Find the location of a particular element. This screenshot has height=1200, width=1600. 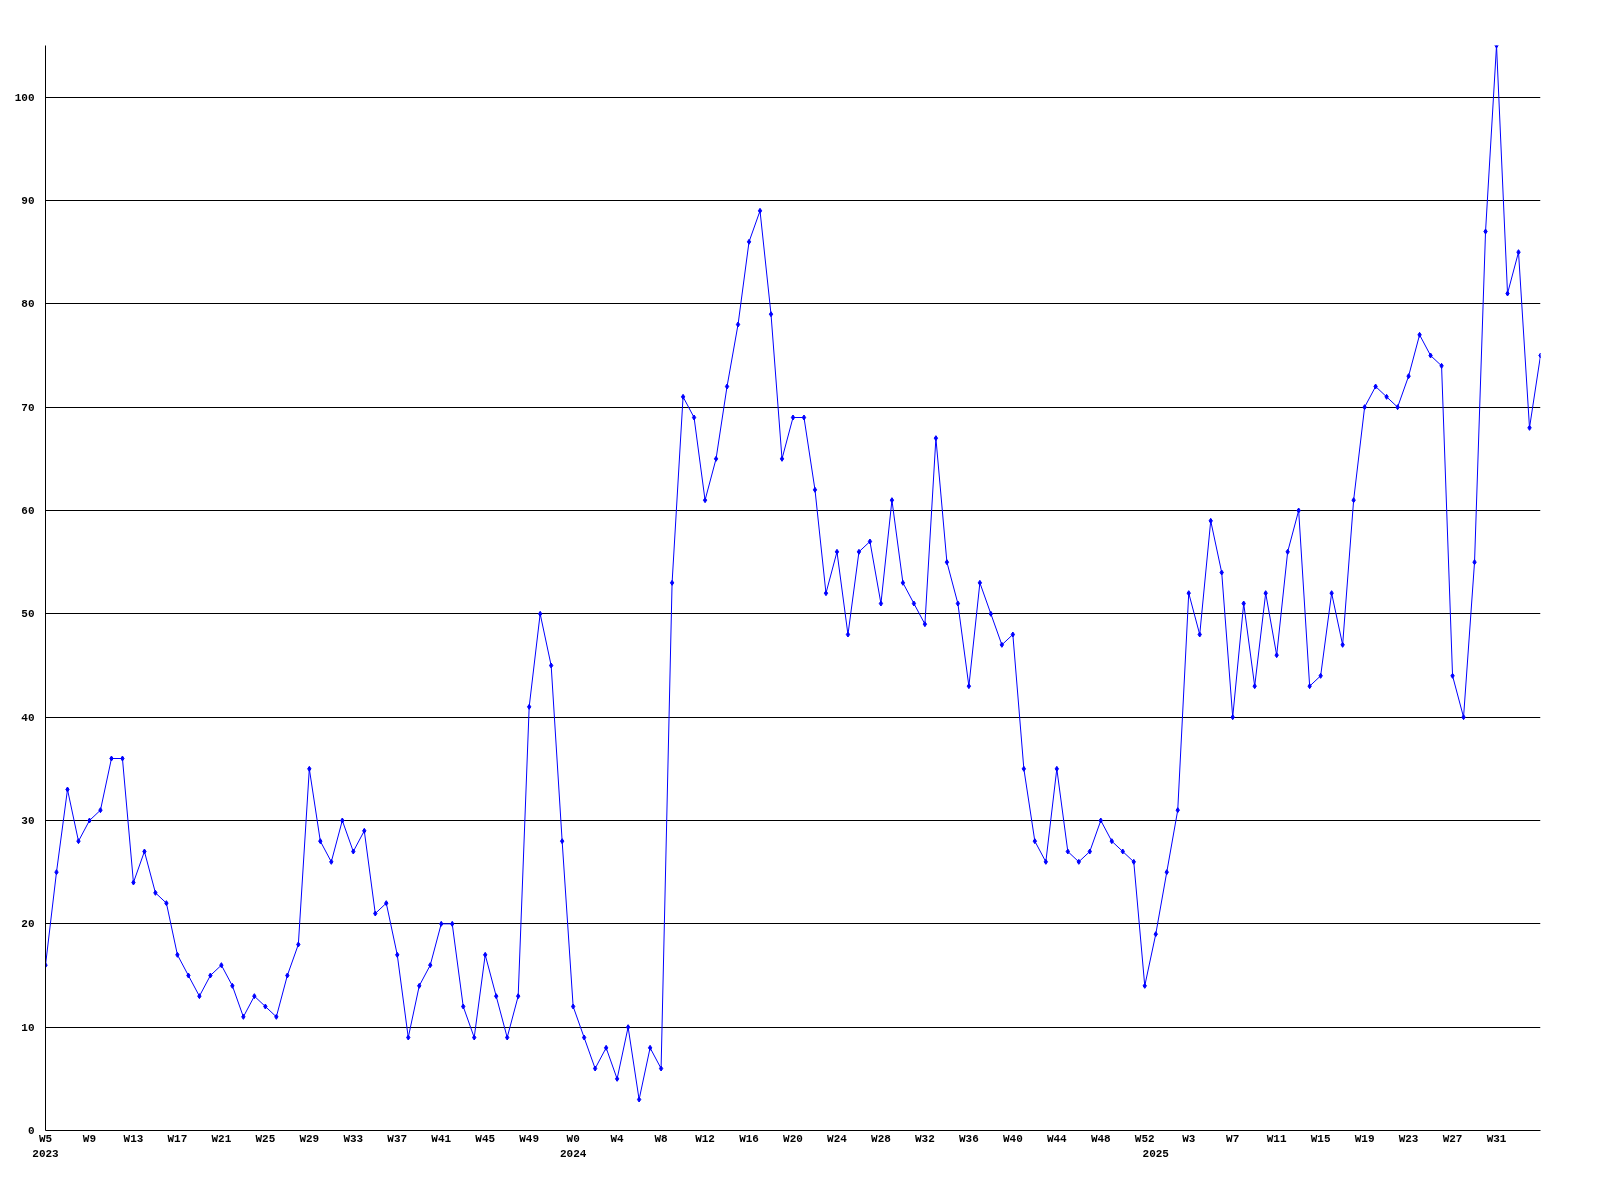

x-tick-label: W28 is located at coordinates (881, 1138).